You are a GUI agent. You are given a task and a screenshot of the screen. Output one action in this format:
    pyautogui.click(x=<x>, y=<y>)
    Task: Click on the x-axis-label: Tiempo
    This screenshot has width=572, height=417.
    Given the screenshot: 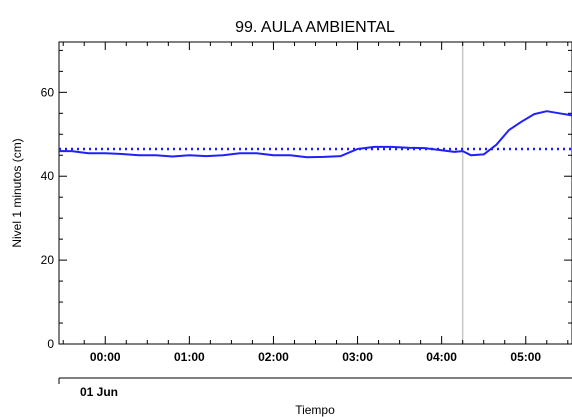 What is the action you would take?
    pyautogui.click(x=315, y=410)
    